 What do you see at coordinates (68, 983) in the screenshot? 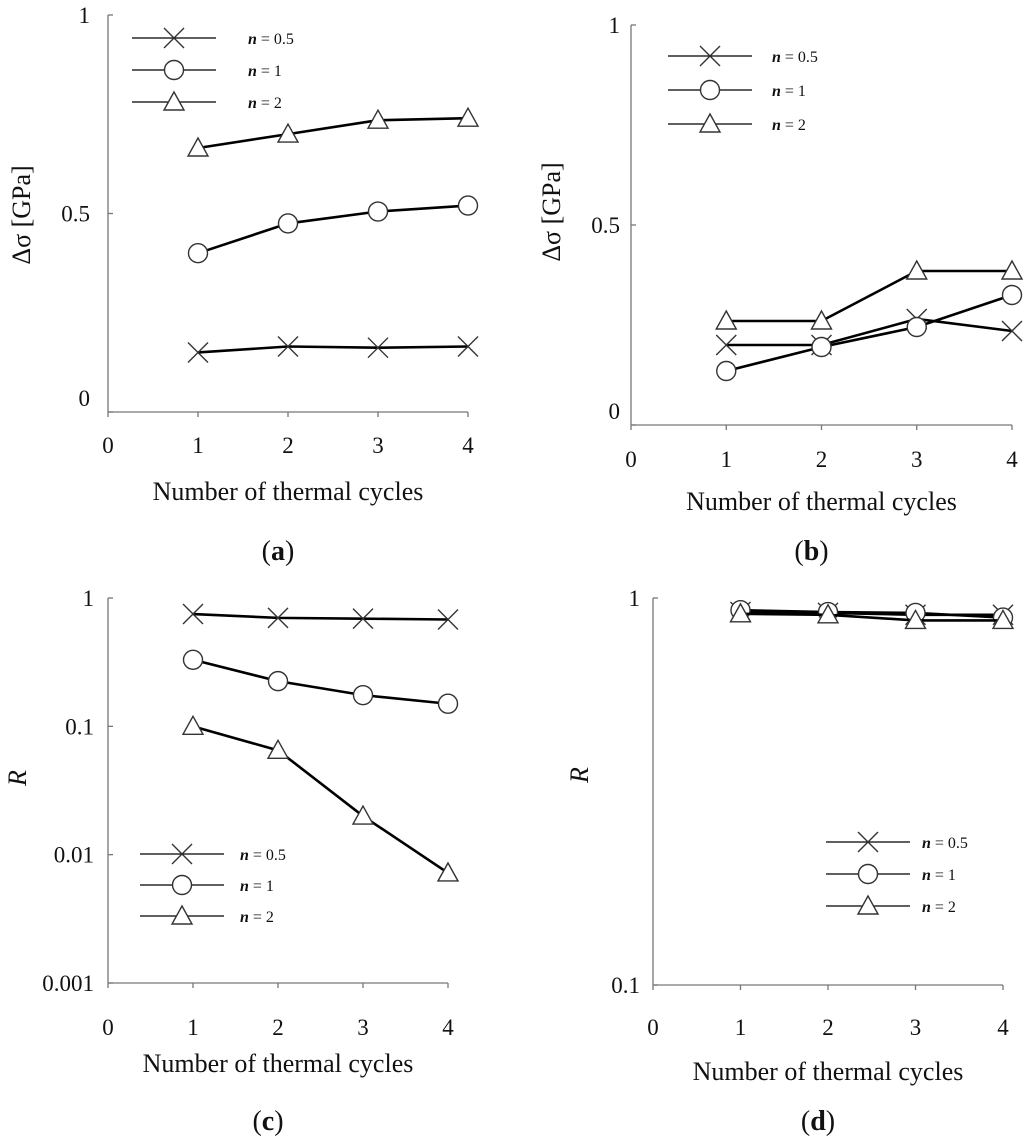
I see `y-tick-label: 0.001` at bounding box center [68, 983].